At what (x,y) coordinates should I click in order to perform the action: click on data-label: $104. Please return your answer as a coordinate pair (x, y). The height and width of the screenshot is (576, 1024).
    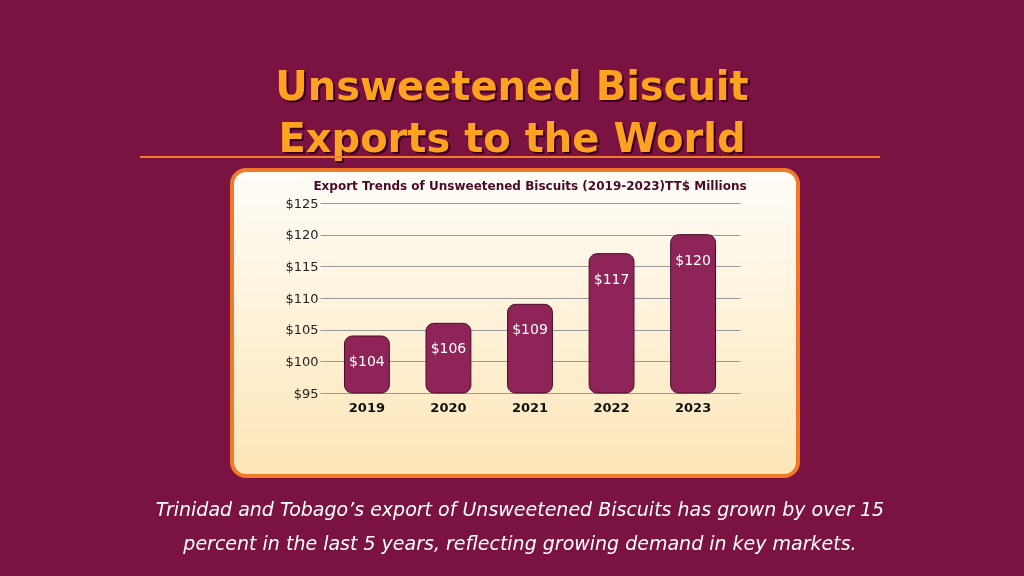
    Looking at the image, I should click on (366, 361).